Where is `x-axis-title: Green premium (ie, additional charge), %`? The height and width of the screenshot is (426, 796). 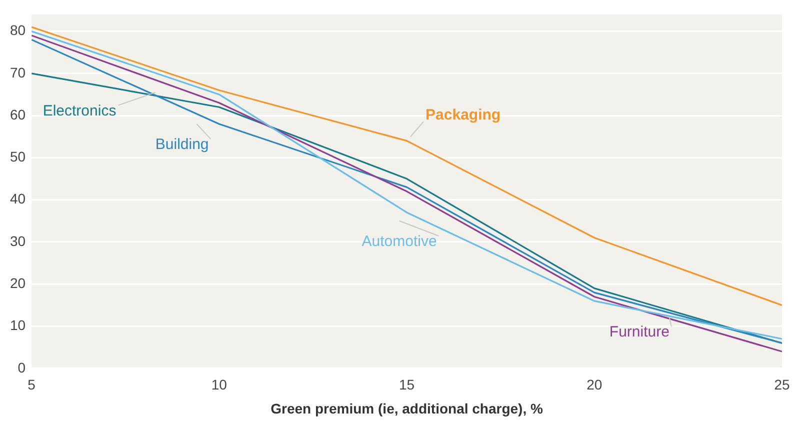 x-axis-title: Green premium (ie, additional charge), % is located at coordinates (407, 408).